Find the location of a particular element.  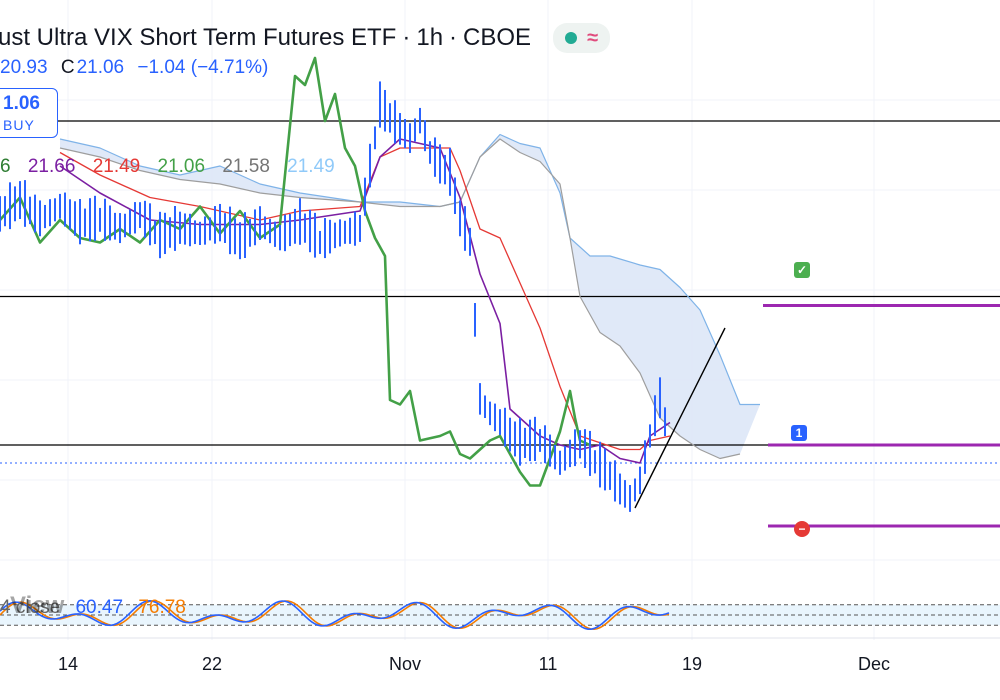

entry-marker-icon: 1 is located at coordinates (799, 433).